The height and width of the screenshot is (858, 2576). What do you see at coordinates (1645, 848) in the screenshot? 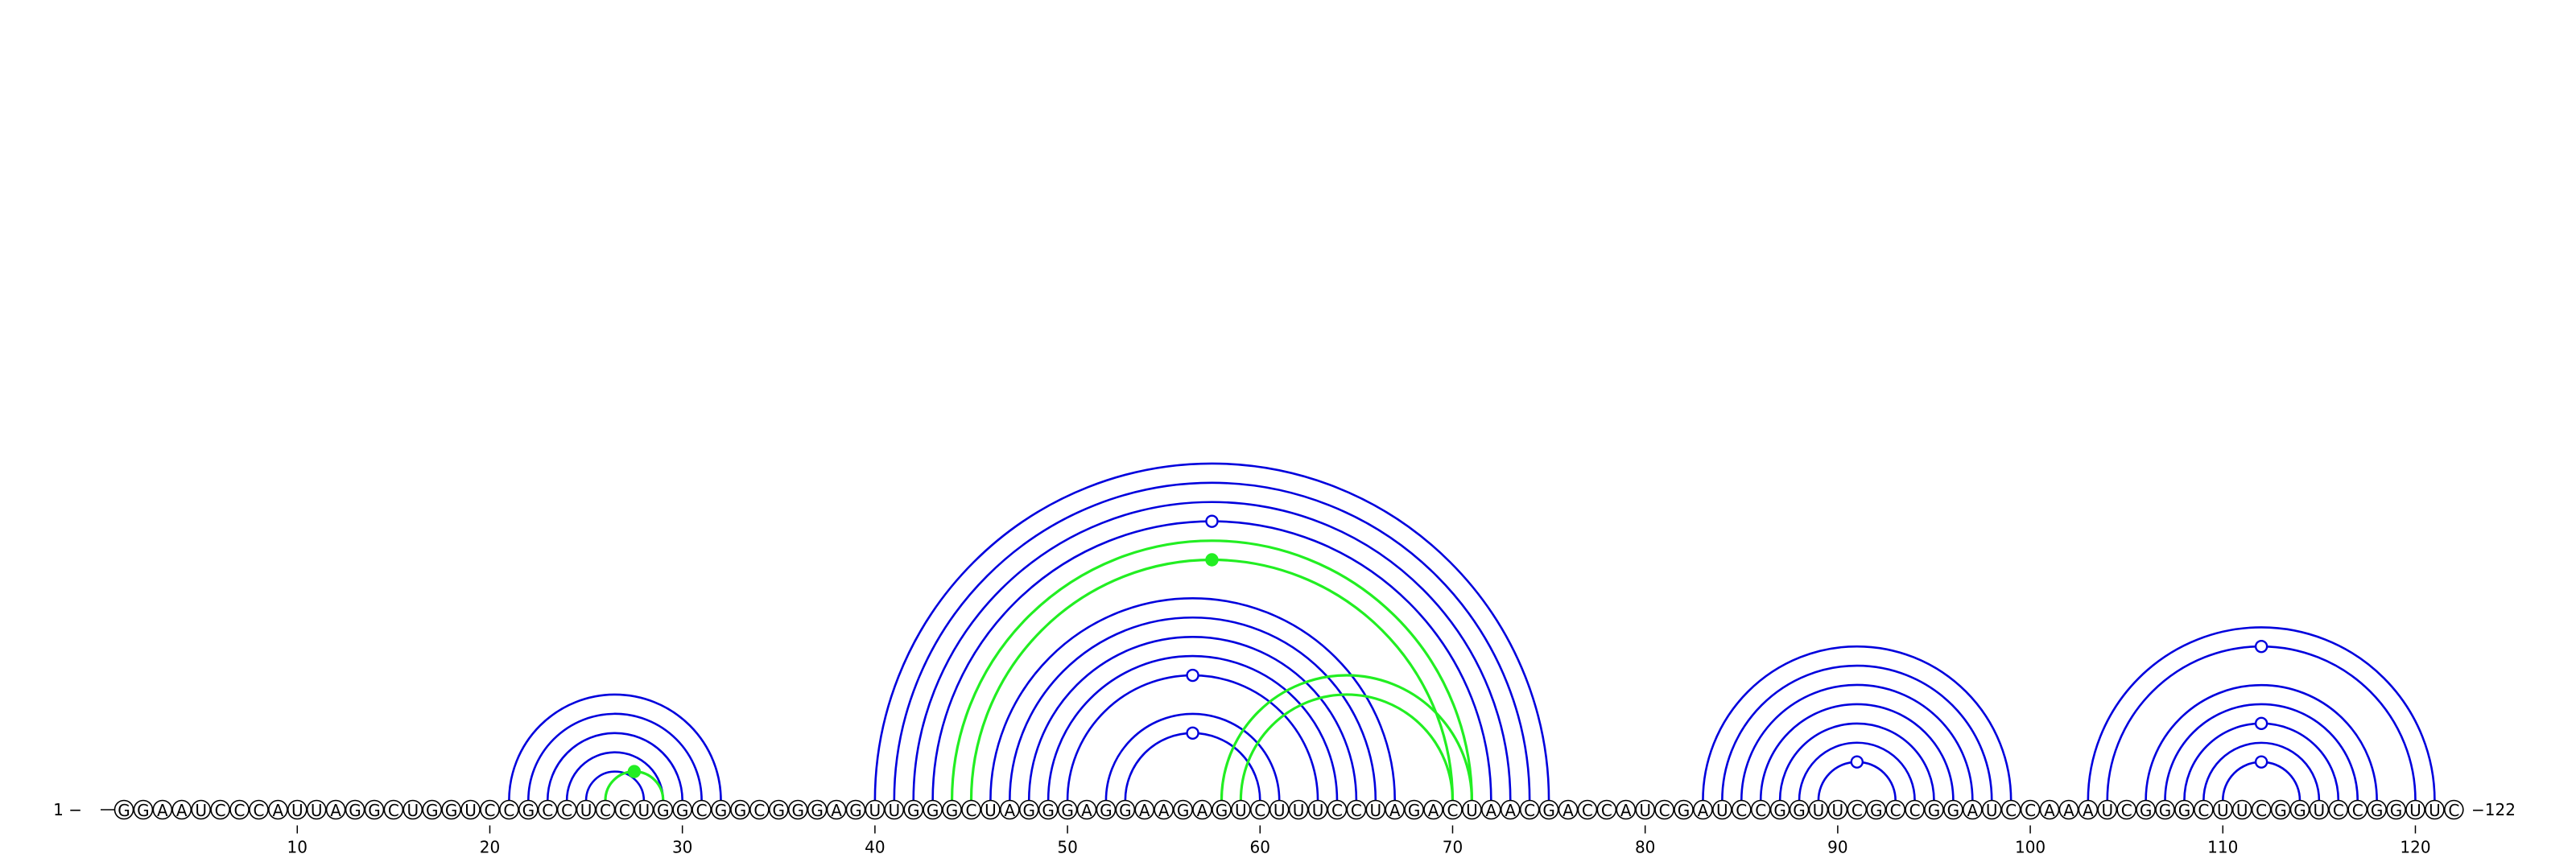
I see `tick-label-80: 80` at bounding box center [1645, 848].